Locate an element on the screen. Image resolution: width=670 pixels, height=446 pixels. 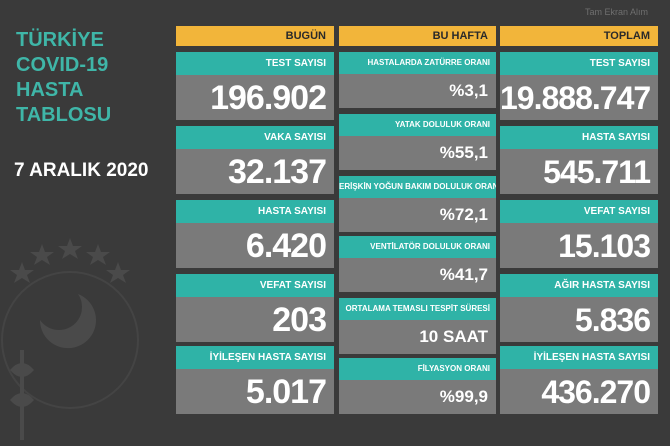
title-line: HASTA is located at coordinates (50, 90).